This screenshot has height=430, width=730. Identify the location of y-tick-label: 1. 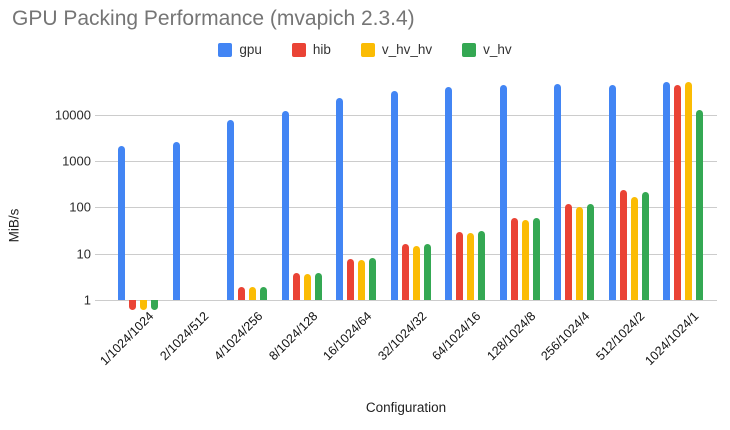
(87, 300).